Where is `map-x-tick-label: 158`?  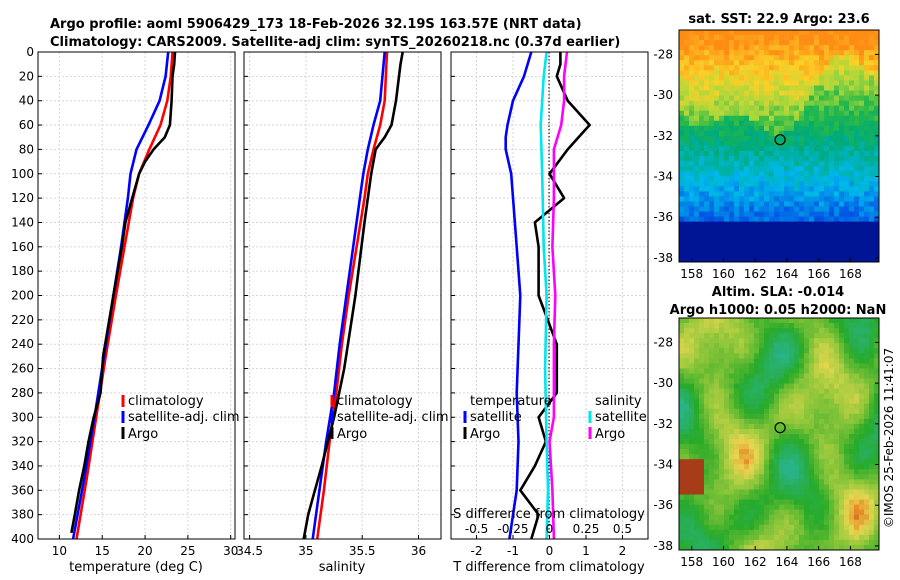 map-x-tick-label: 158 is located at coordinates (691, 274).